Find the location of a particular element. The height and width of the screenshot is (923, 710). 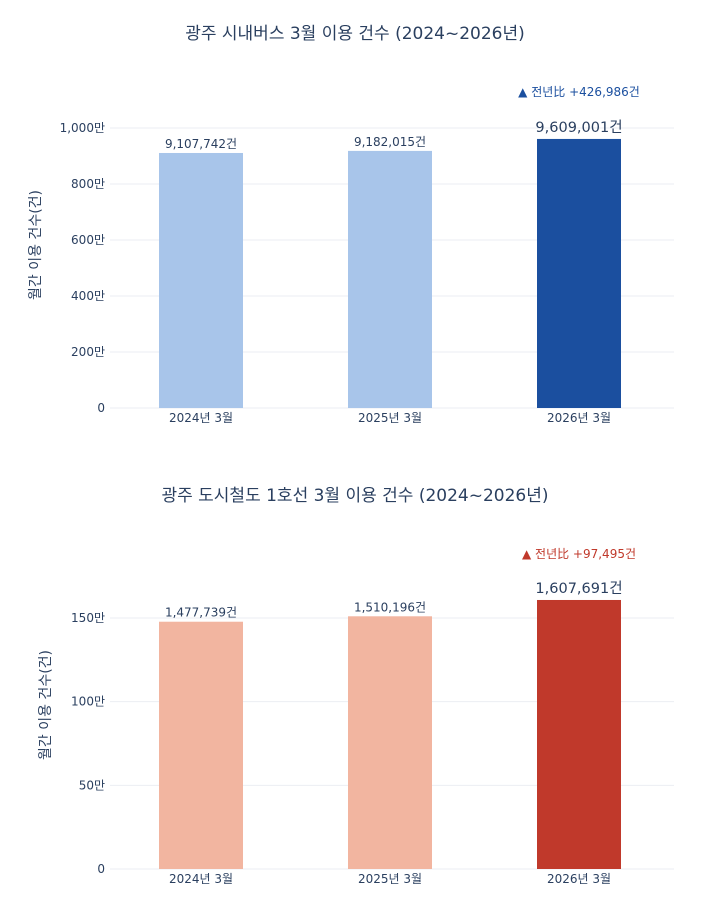

y-tick-label: 400만 is located at coordinates (88, 296).